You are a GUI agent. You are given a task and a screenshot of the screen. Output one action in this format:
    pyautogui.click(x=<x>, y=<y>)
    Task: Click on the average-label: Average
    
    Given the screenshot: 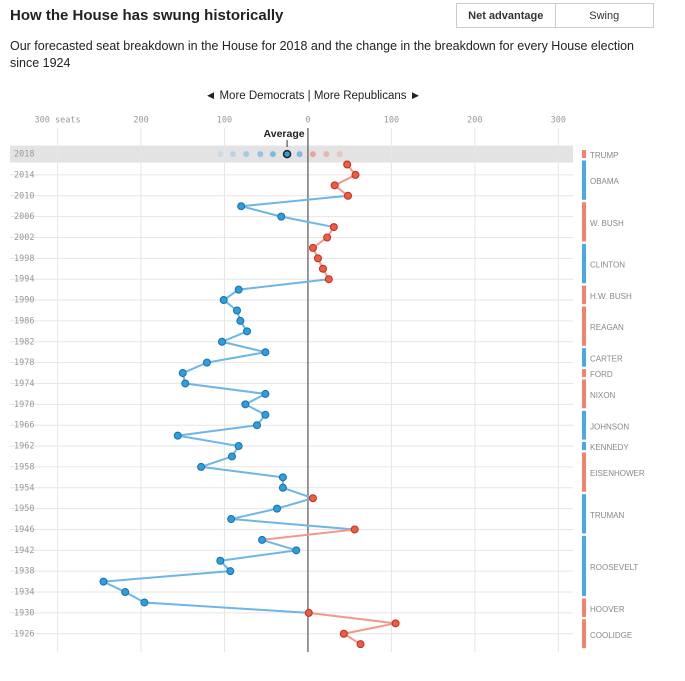 What is the action you would take?
    pyautogui.click(x=284, y=134)
    